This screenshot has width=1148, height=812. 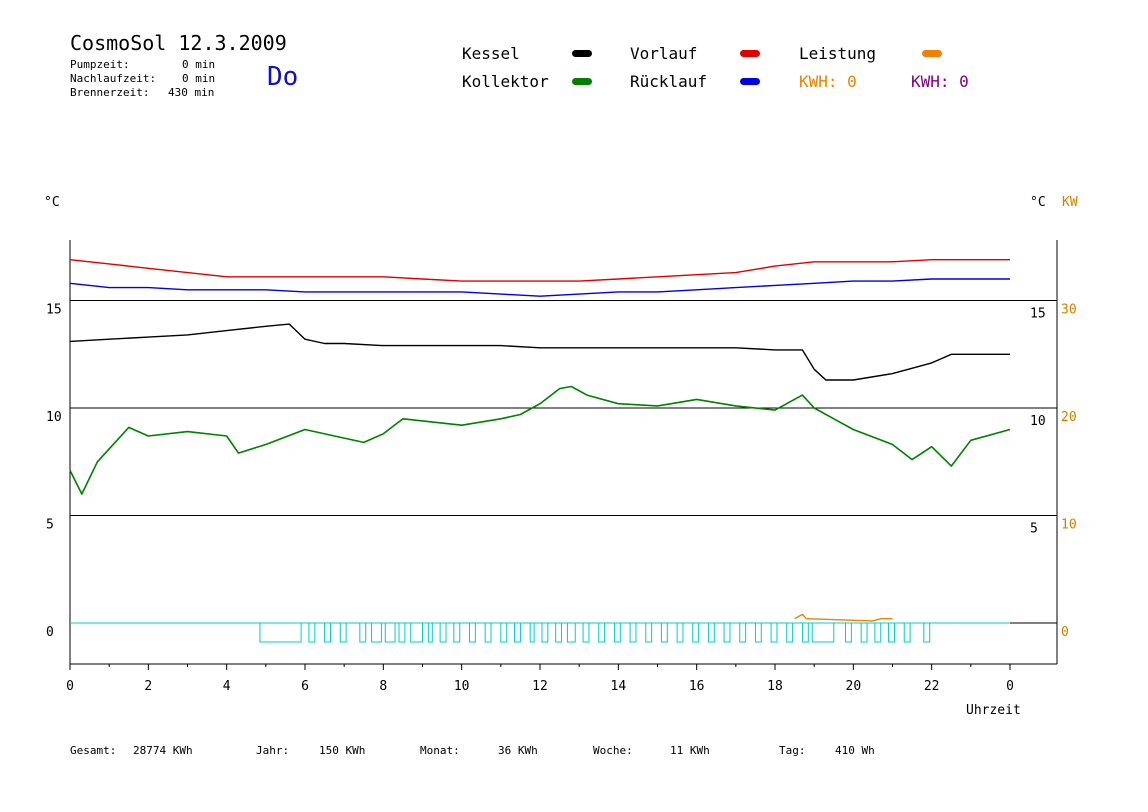 I want to click on y-right-kw-tick-label: 20, so click(x=1069, y=417).